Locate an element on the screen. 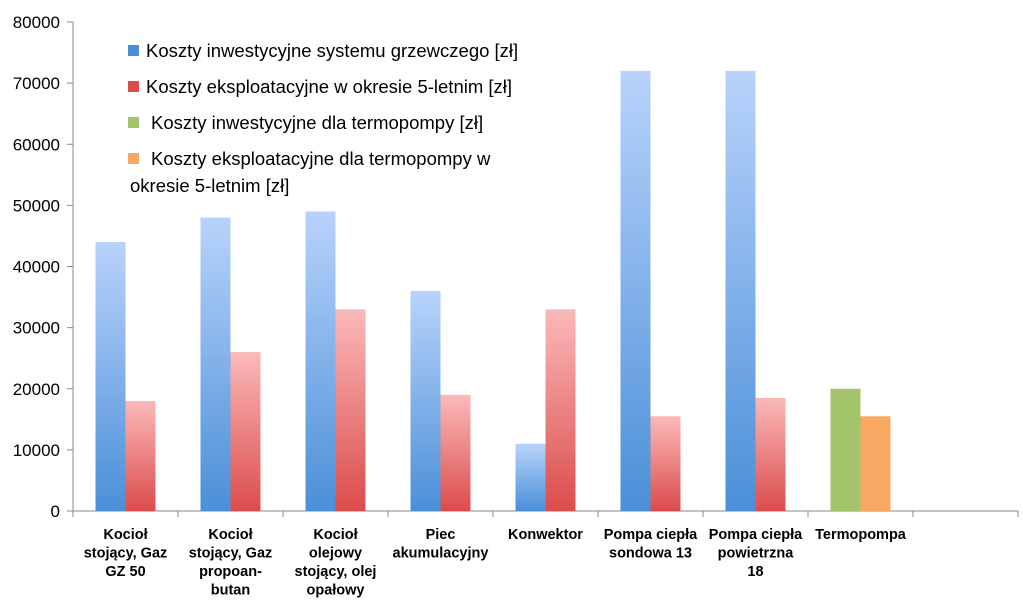  x-tick-label: Kocioł stojący, Gaz propoan-butan is located at coordinates (231, 563).